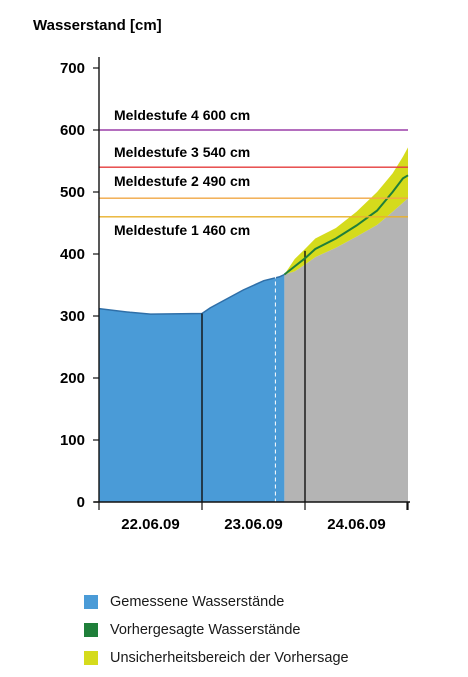  Describe the element at coordinates (253, 524) in the screenshot. I see `x-tick-label-2: 23.06.09` at that location.